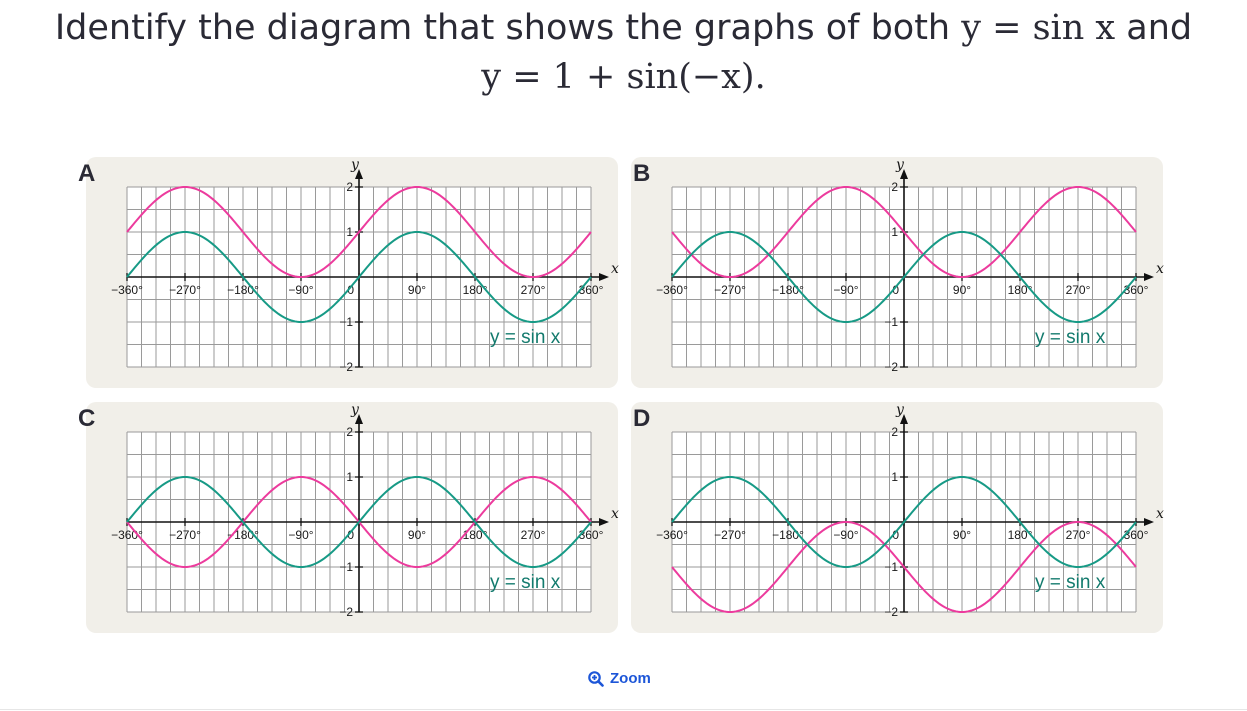 This screenshot has width=1247, height=711. I want to click on option-label: B, so click(642, 173).